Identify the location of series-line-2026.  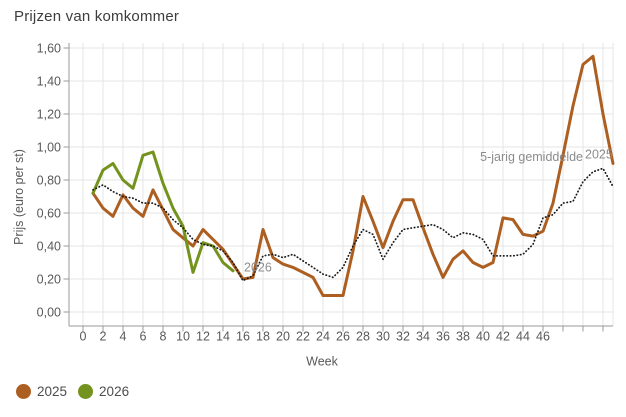
(163, 212).